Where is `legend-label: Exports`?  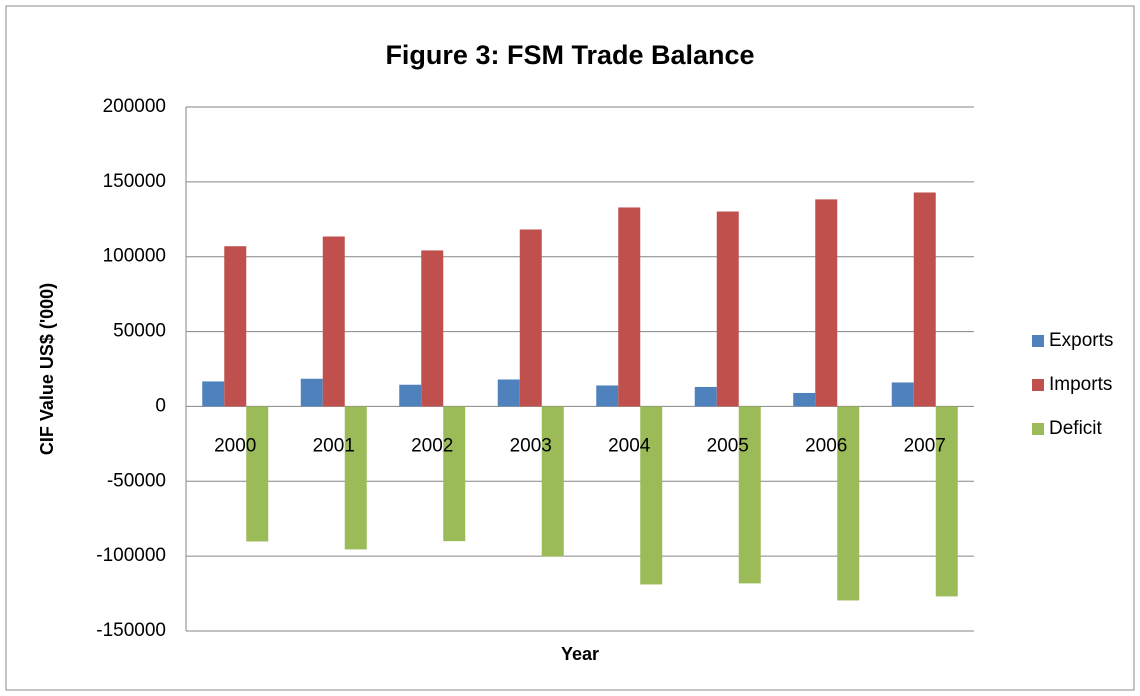 legend-label: Exports is located at coordinates (1081, 340).